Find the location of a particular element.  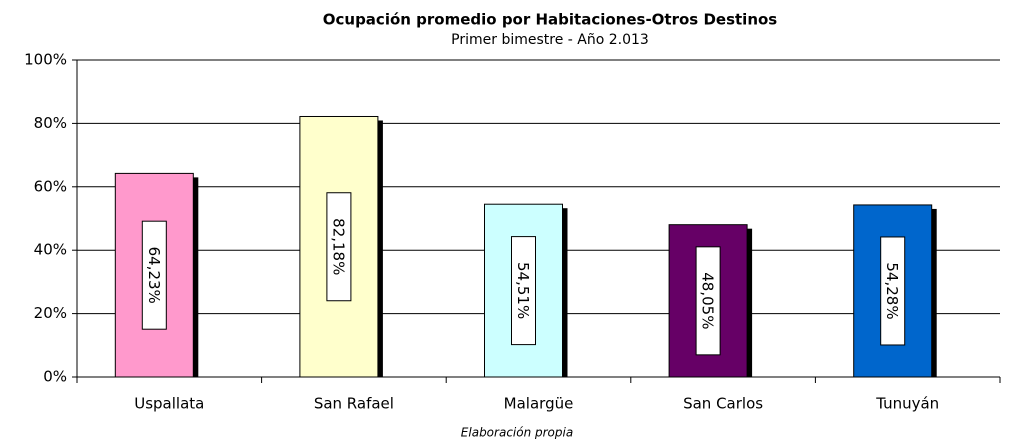

x-tick-label: Tunuyán is located at coordinates (907, 404).